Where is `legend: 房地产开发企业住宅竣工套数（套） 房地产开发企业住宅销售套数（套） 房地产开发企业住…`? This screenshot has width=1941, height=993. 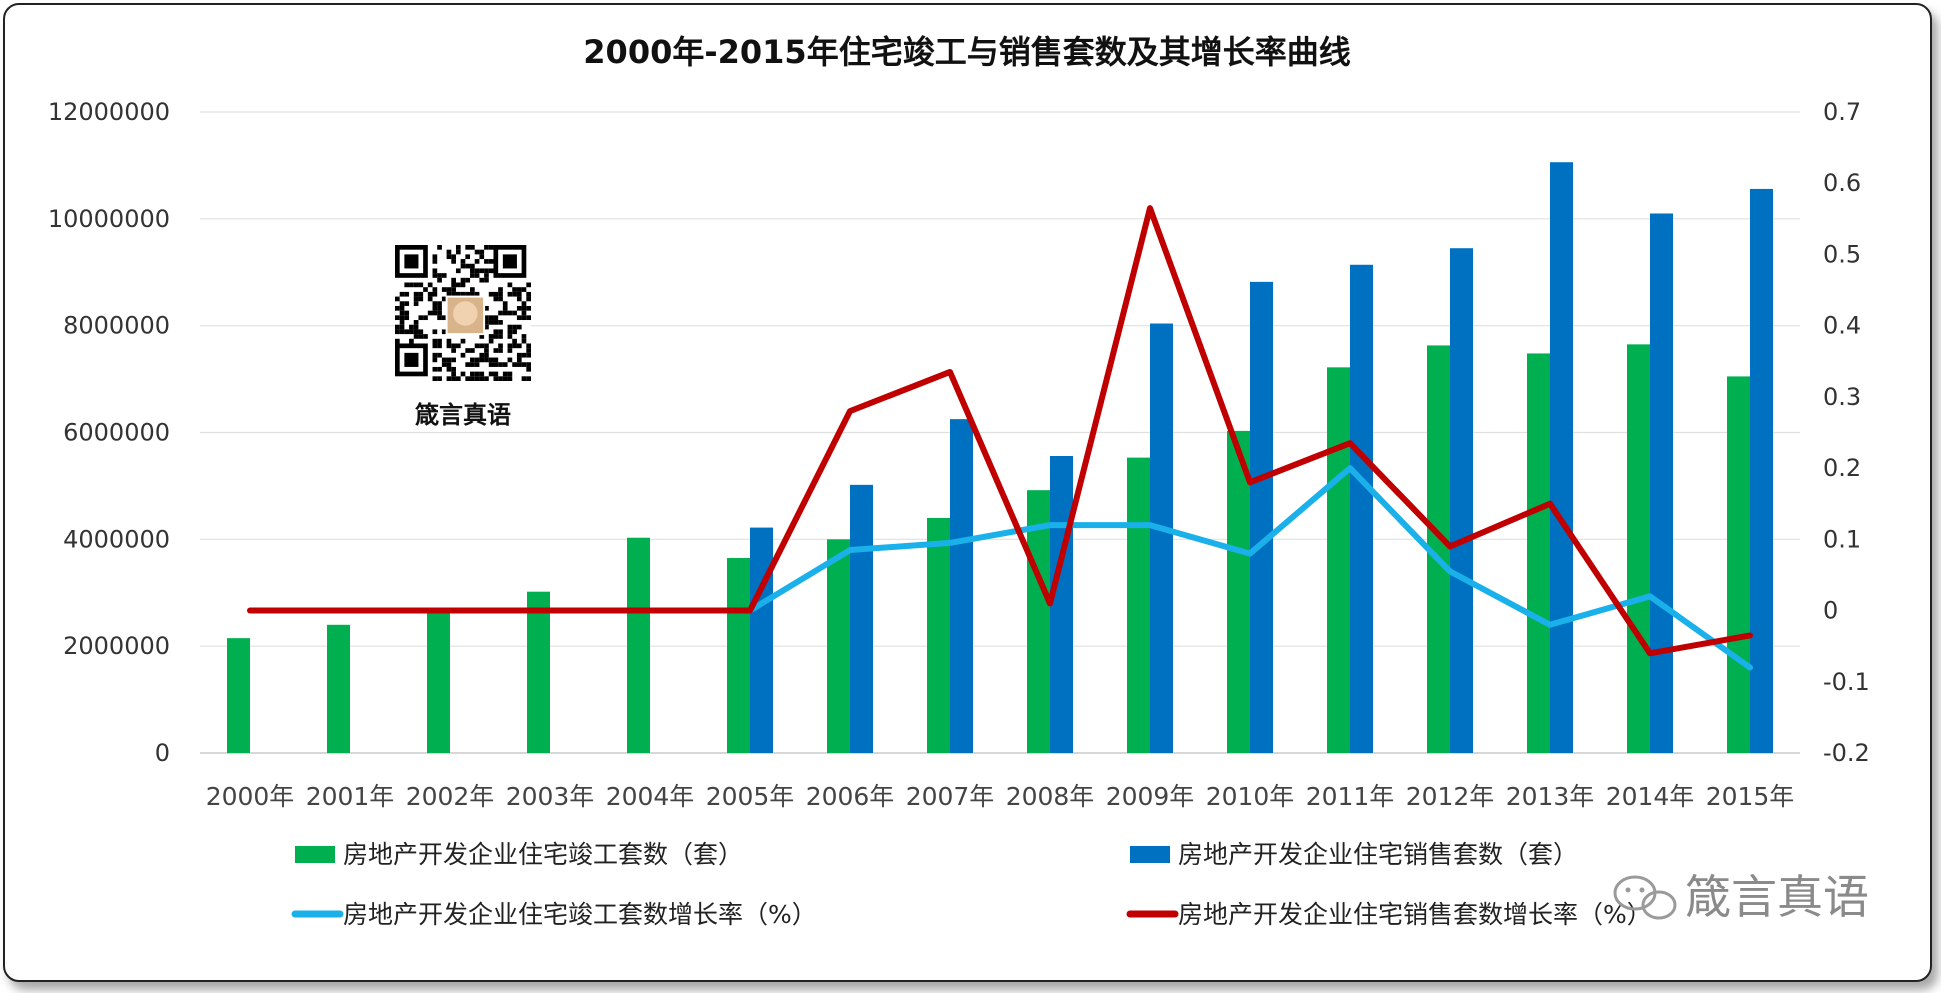
legend: 房地产开发企业住宅竣工套数（套） 房地产开发企业住宅销售套数（套） 房地产开发企业住… is located at coordinates (971, 884).